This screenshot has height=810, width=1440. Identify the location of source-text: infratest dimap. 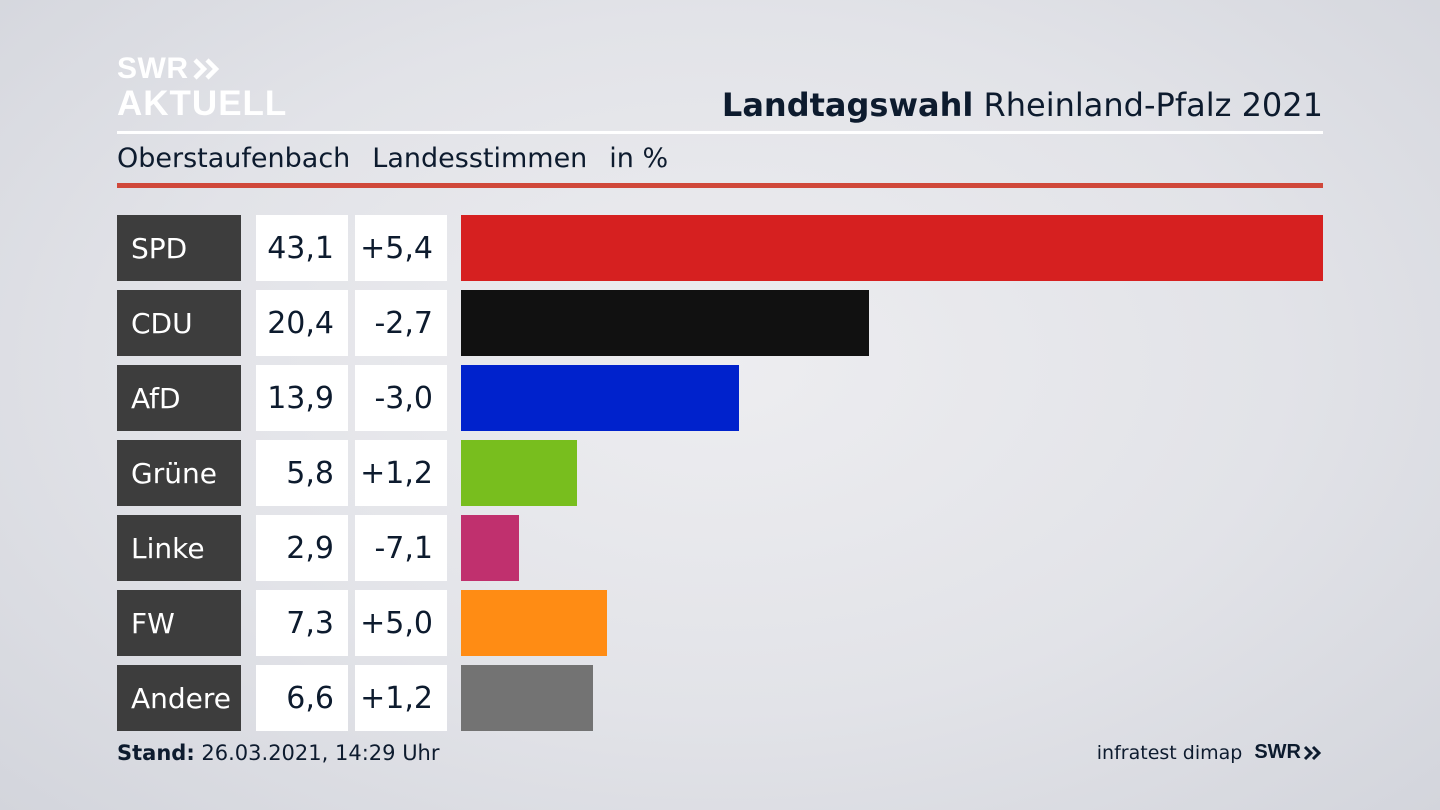
(1169, 752).